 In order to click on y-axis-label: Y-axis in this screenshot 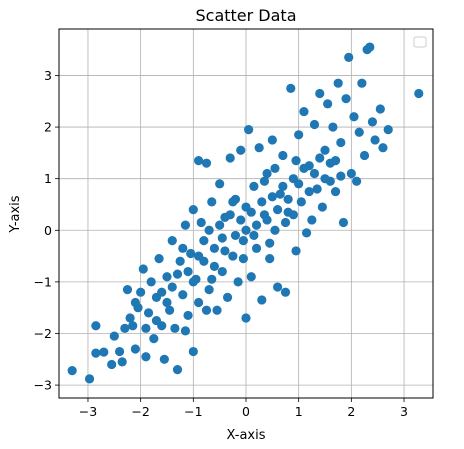, I will do `click(15, 214)`.